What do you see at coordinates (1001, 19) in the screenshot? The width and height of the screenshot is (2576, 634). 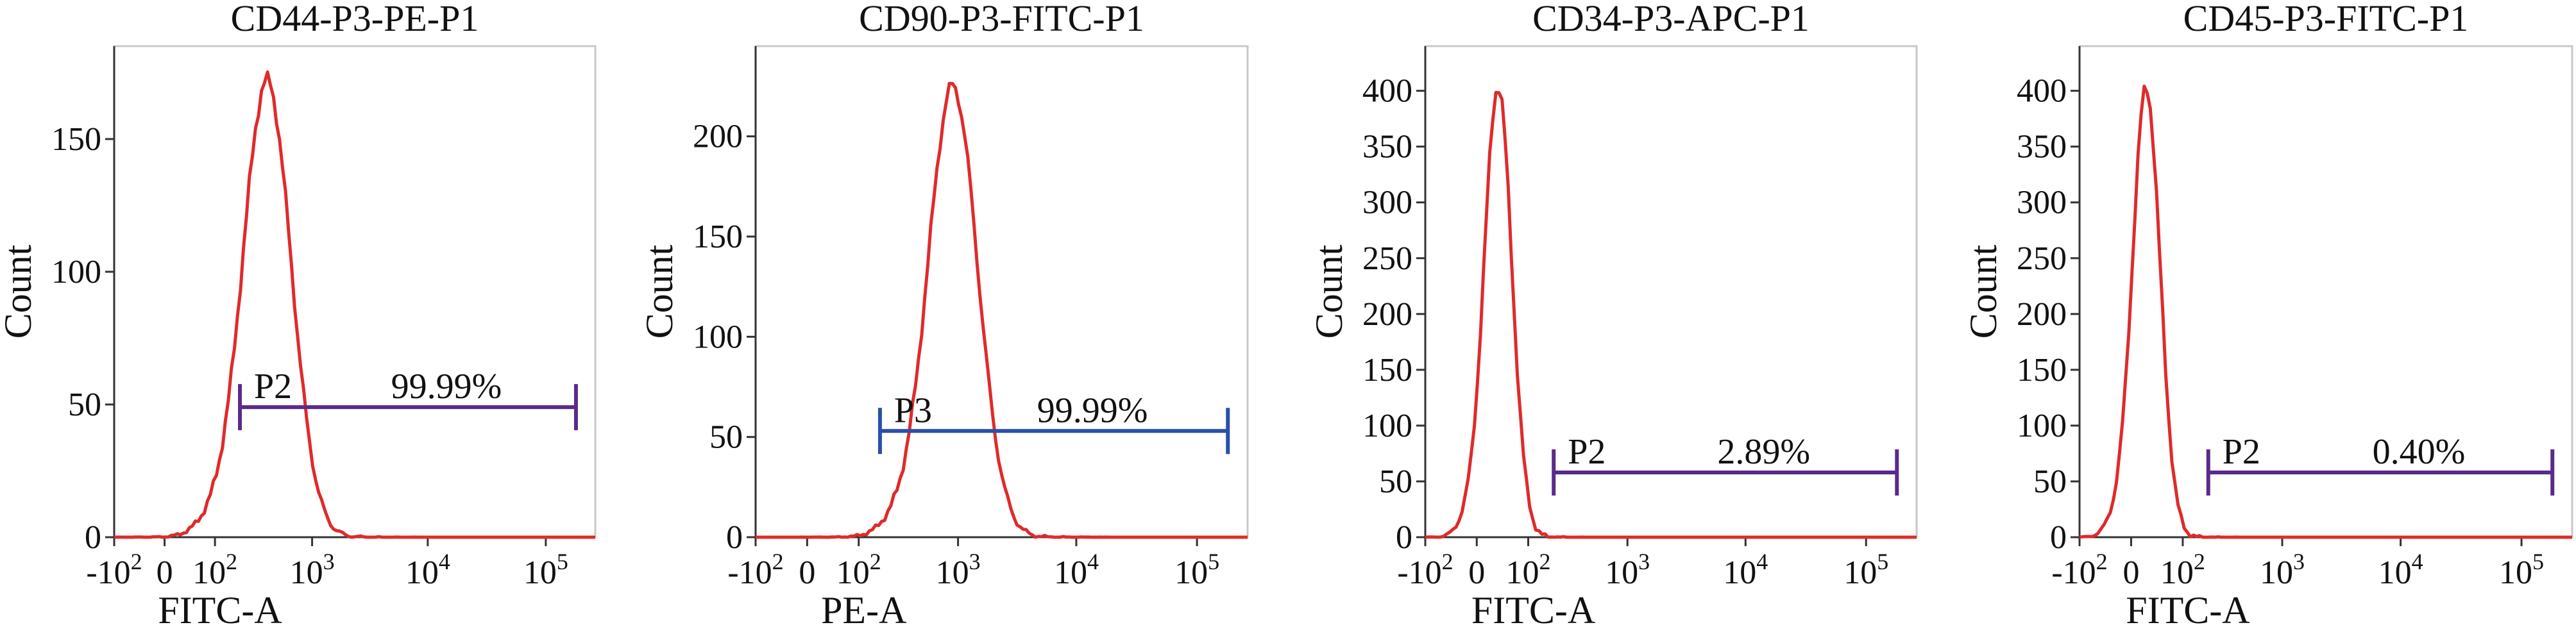 I see `panel-title: CD90-P3-FITC-P1` at bounding box center [1001, 19].